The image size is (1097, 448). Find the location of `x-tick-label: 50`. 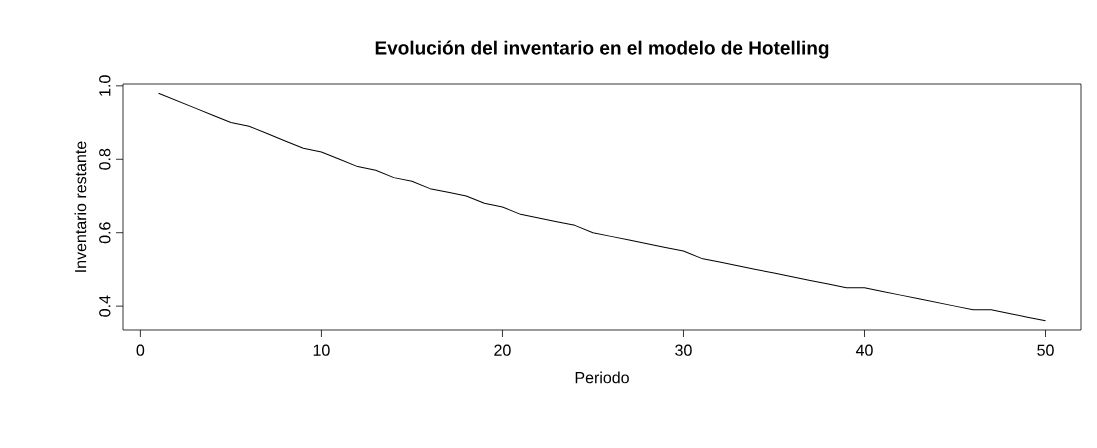

x-tick-label: 50 is located at coordinates (1045, 350).